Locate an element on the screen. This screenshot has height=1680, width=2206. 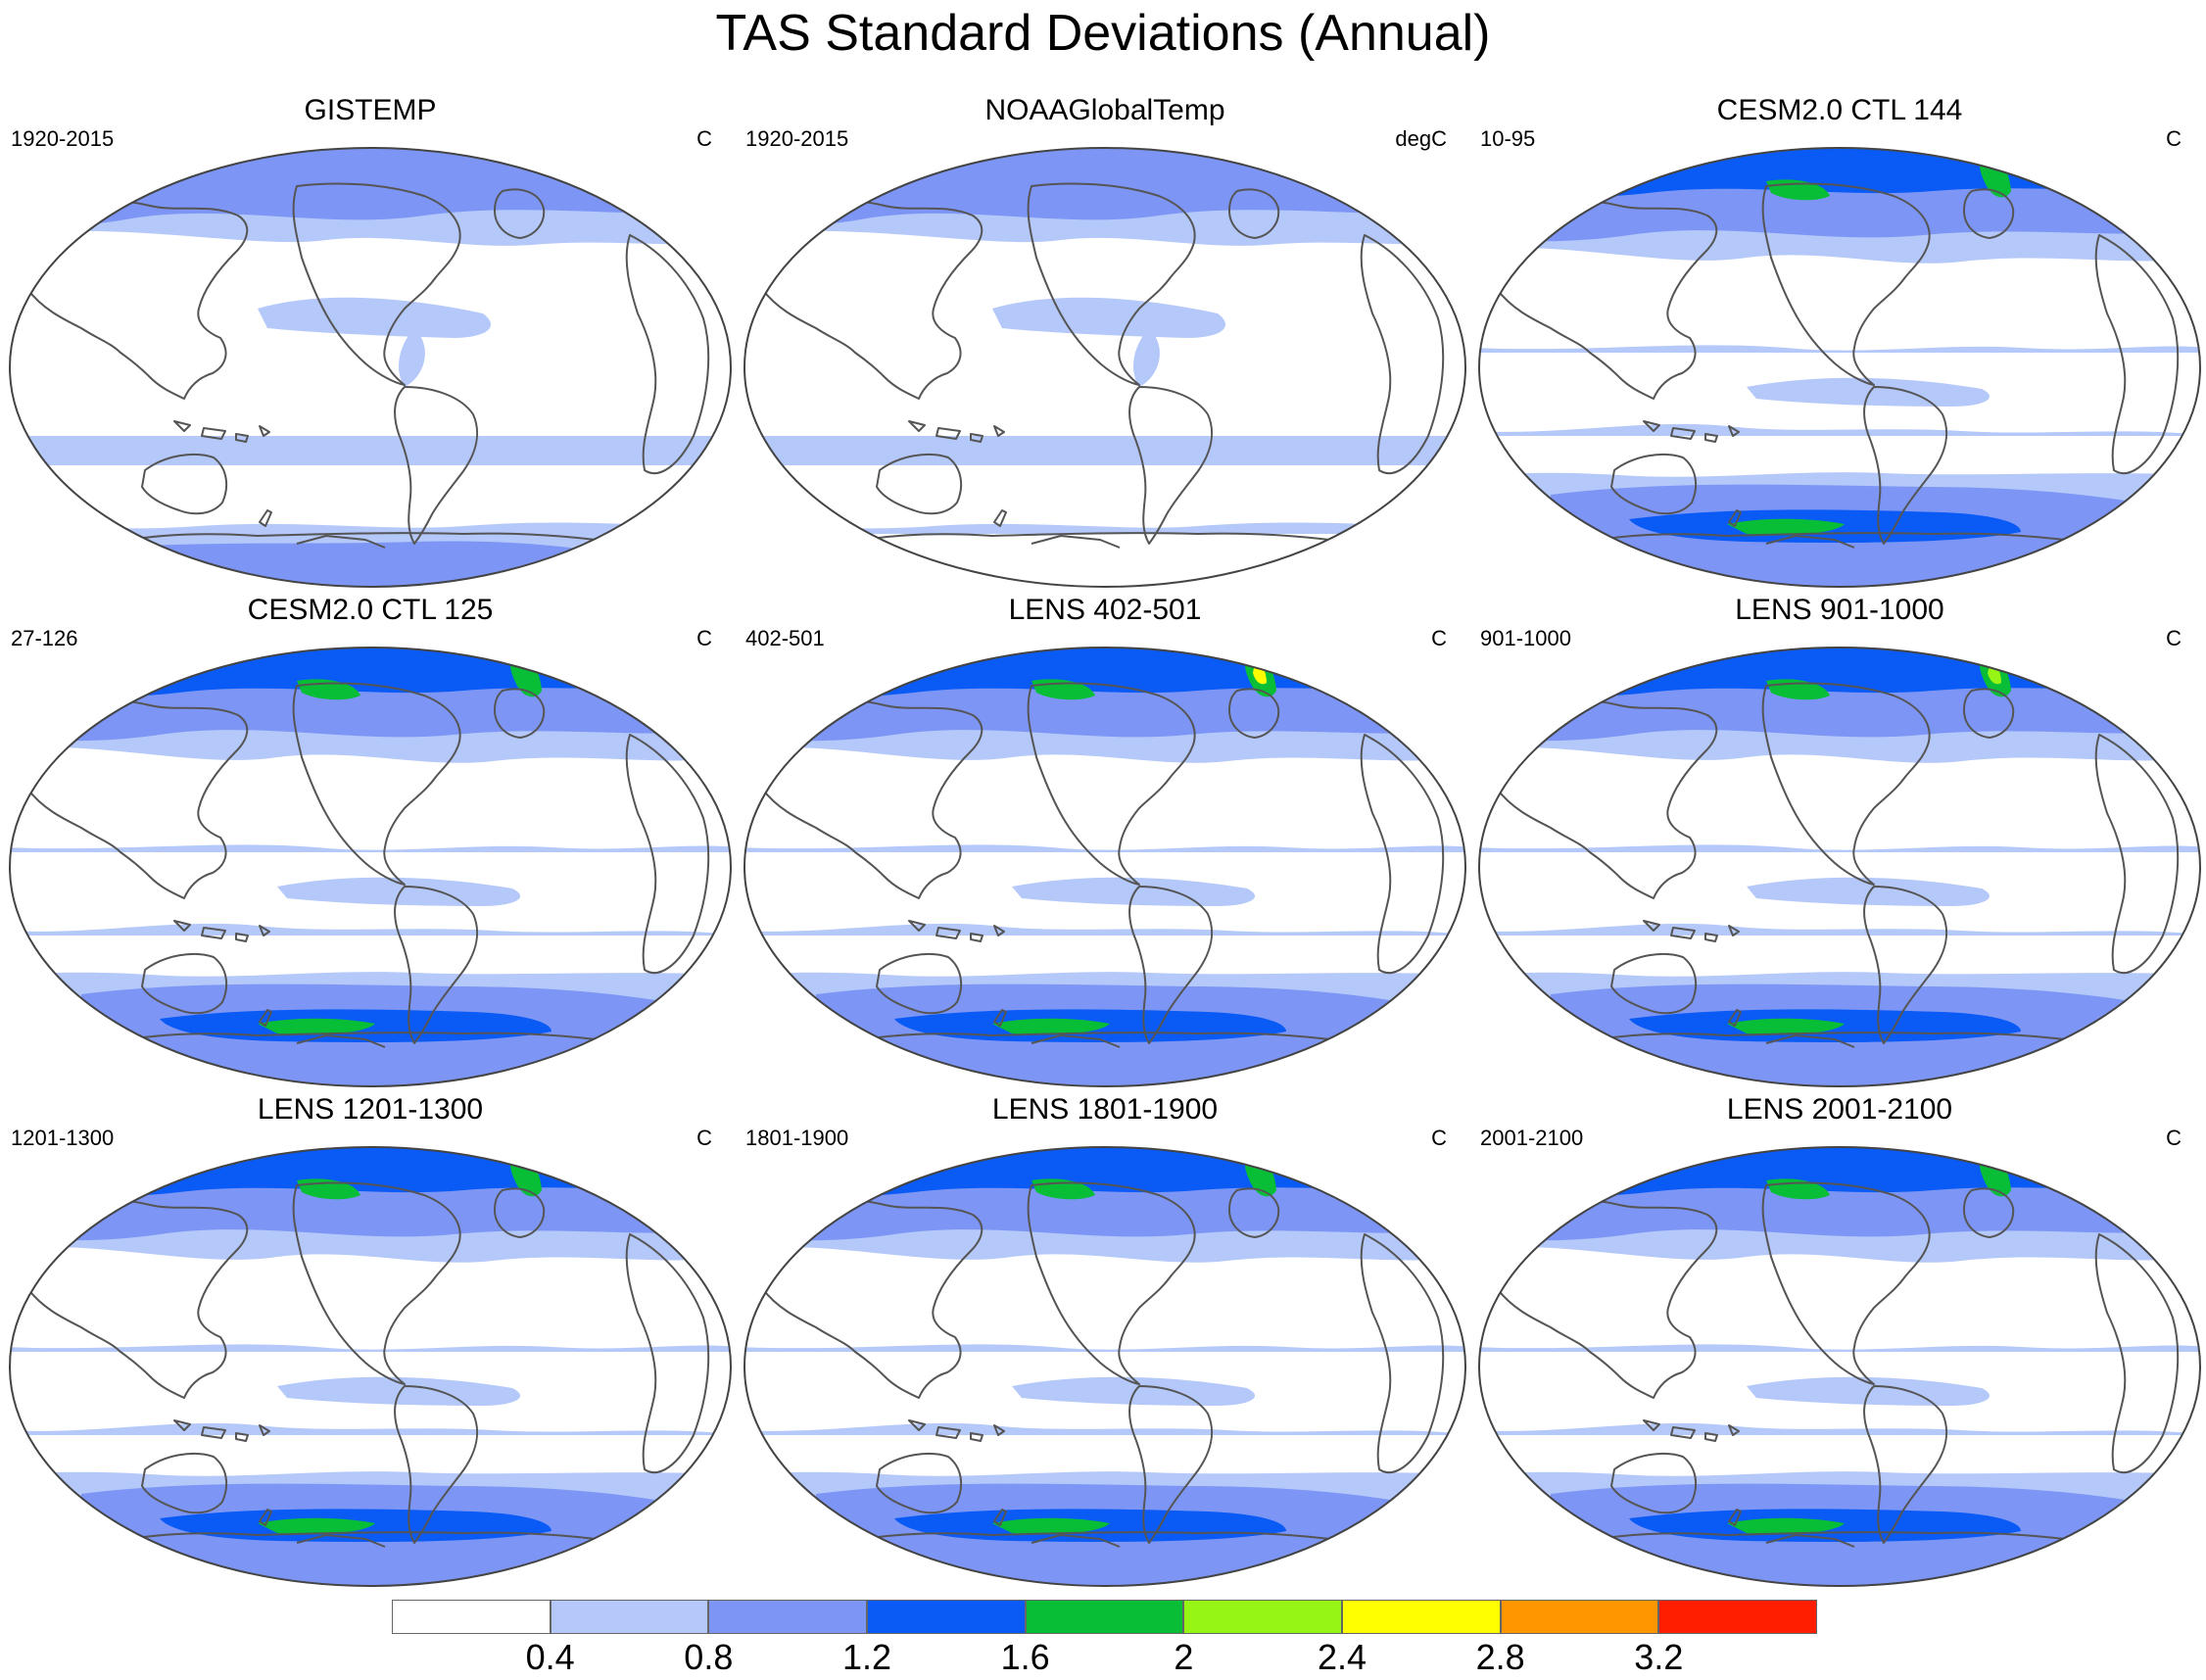
map-panel-cesm2-ctl-125: CESM2.0 CTL 125 27-126 C is located at coordinates (370, 842).